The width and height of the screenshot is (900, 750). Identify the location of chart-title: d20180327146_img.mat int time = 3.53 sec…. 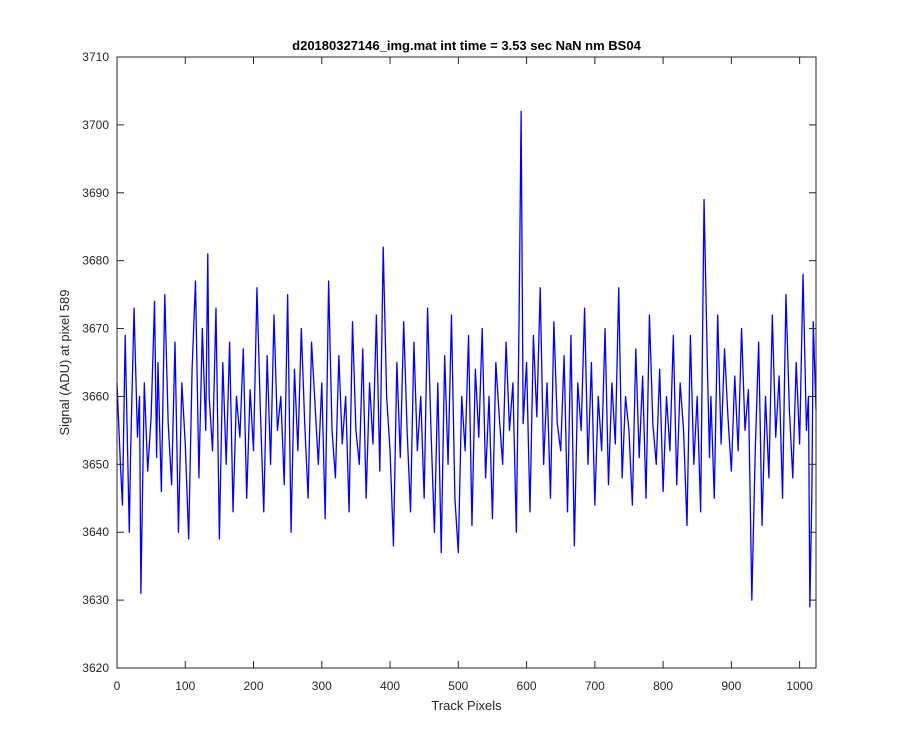
(466, 45).